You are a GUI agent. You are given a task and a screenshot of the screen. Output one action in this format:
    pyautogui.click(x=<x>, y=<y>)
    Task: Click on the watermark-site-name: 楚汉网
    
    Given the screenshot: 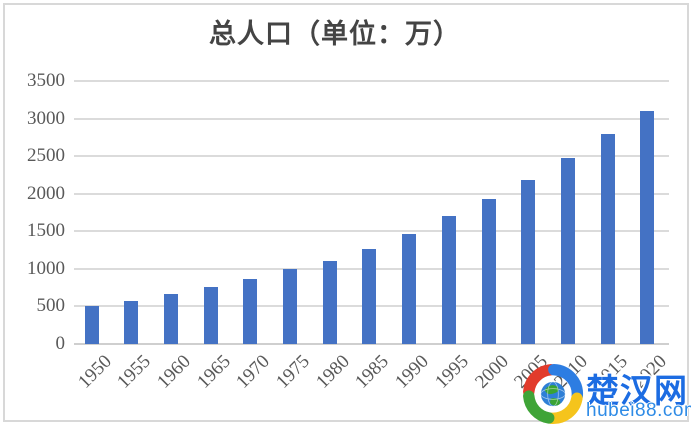 What is the action you would take?
    pyautogui.click(x=637, y=390)
    